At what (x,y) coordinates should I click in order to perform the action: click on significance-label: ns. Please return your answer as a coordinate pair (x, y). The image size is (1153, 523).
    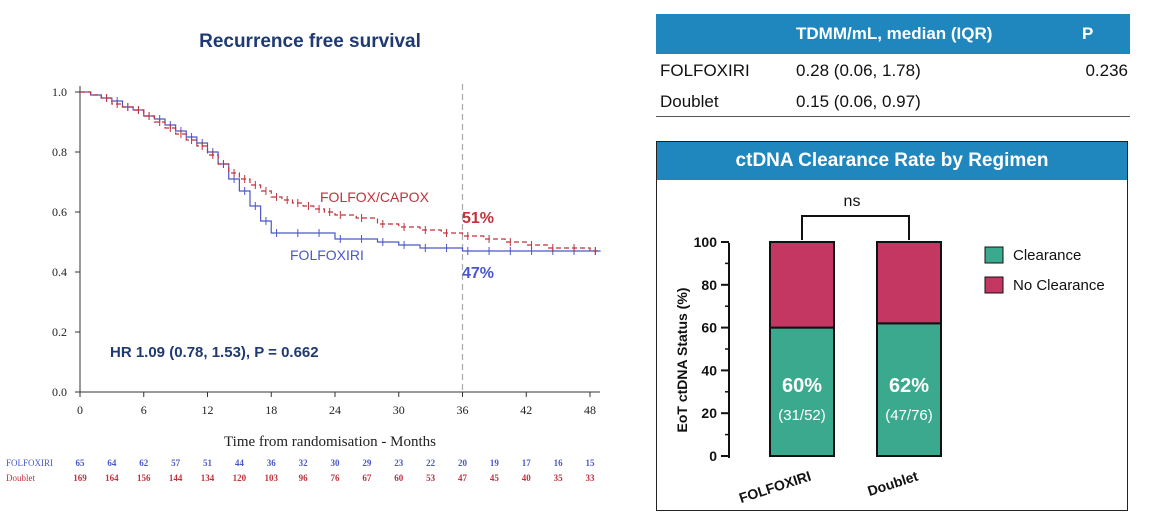
    Looking at the image, I should click on (852, 201).